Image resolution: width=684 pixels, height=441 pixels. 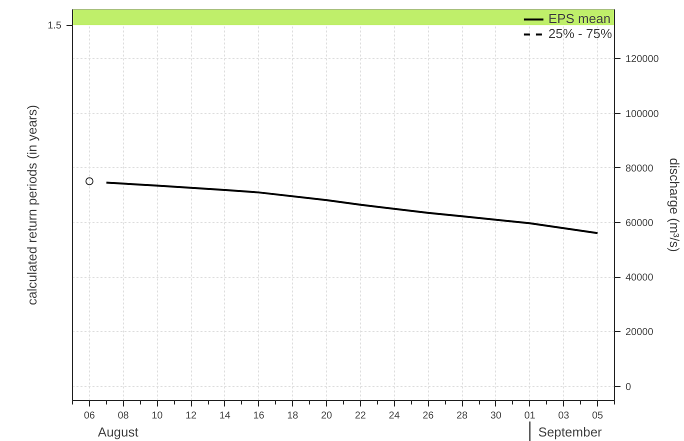 I want to click on x-tick-label: 12, so click(x=192, y=416).